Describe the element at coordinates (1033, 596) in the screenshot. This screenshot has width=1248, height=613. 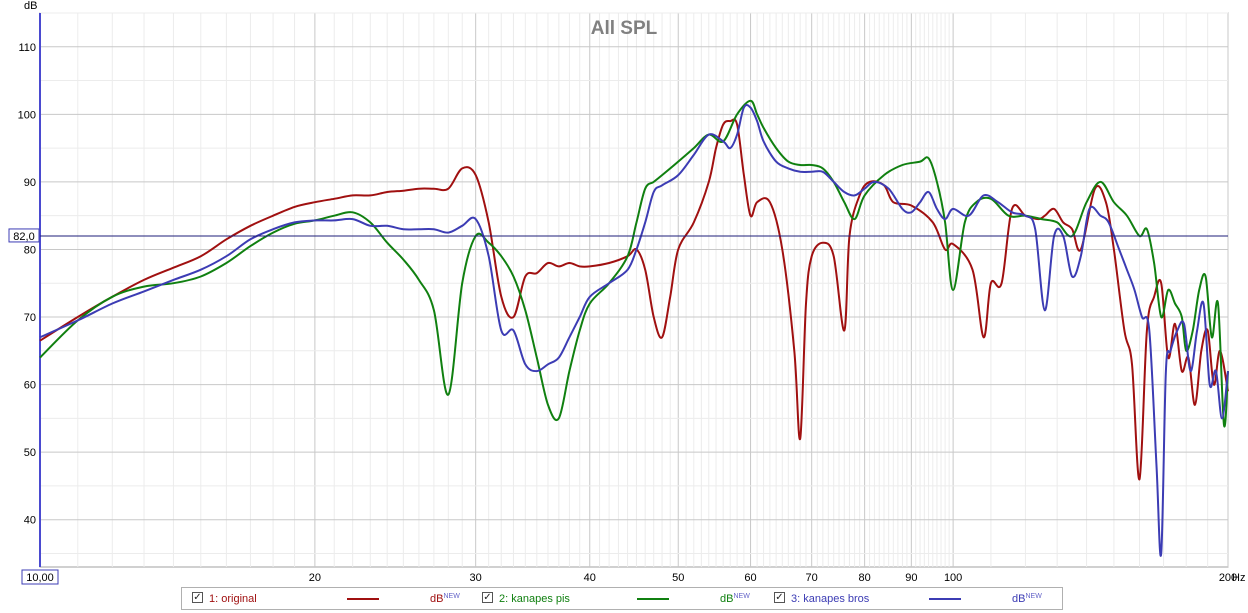
I see `legend-unit-new-kanapes-bros: NEW` at that location.